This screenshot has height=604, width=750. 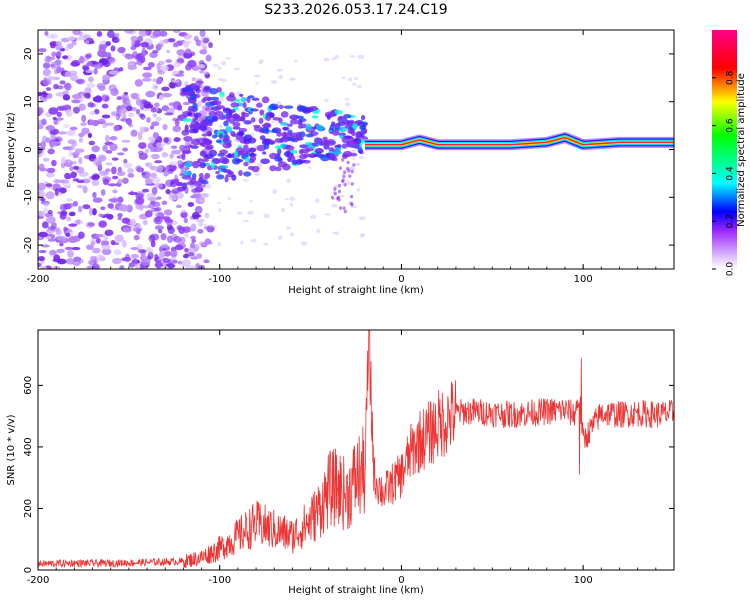 What do you see at coordinates (519, 141) in the screenshot?
I see `heatmap-ridge` at bounding box center [519, 141].